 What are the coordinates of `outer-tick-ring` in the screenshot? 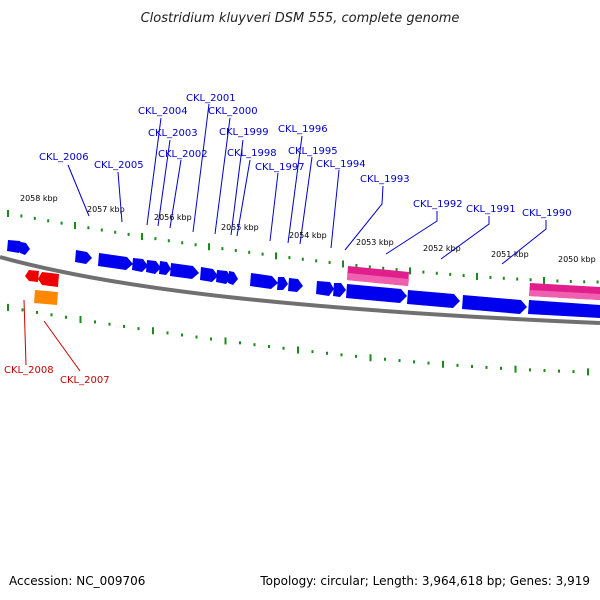 It's located at (303, 246).